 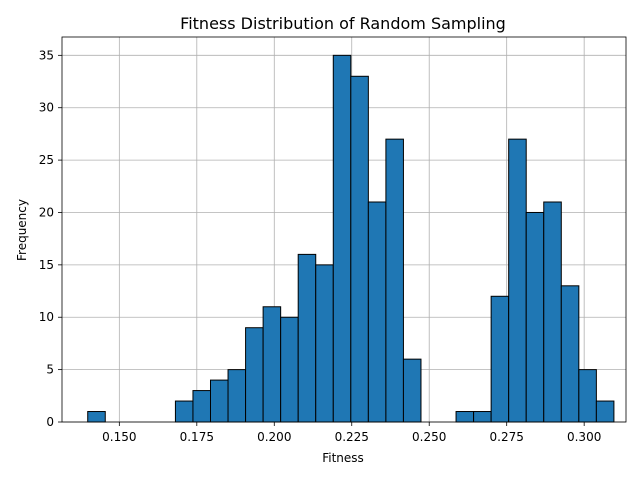 I want to click on y-tick-label: 30, so click(x=46, y=108).